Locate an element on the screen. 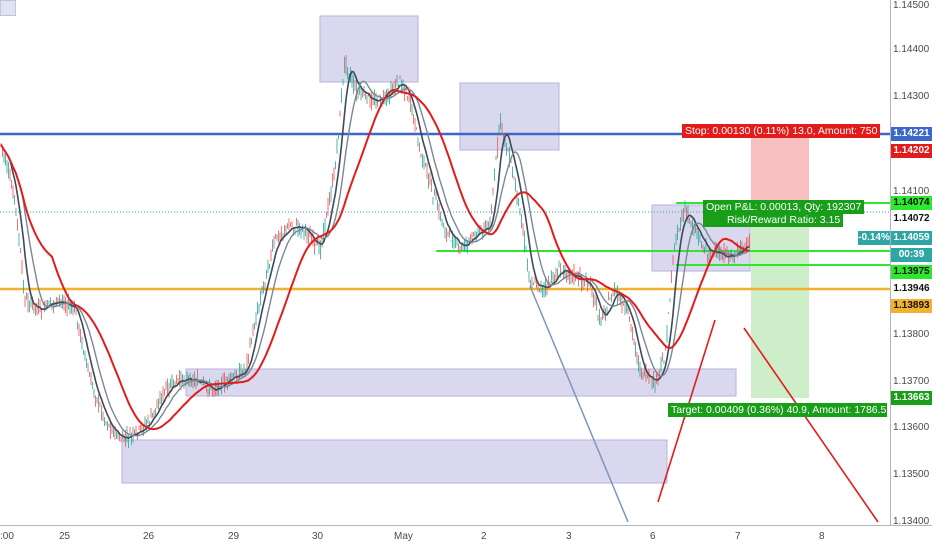 The width and height of the screenshot is (932, 551). stop-label: Stop: 0.00130 (0.11%) 13.0, Amount: 750 is located at coordinates (781, 131).